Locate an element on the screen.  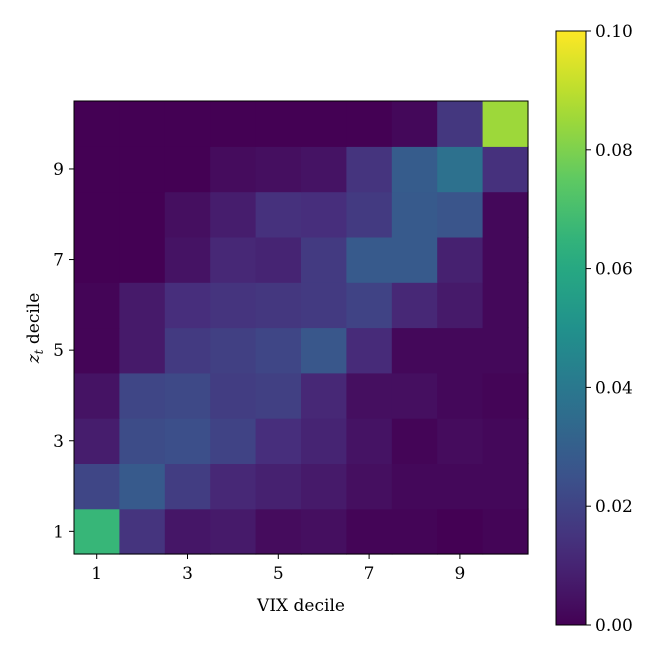
colorbar-tick-label: 0.04 is located at coordinates (614, 388).